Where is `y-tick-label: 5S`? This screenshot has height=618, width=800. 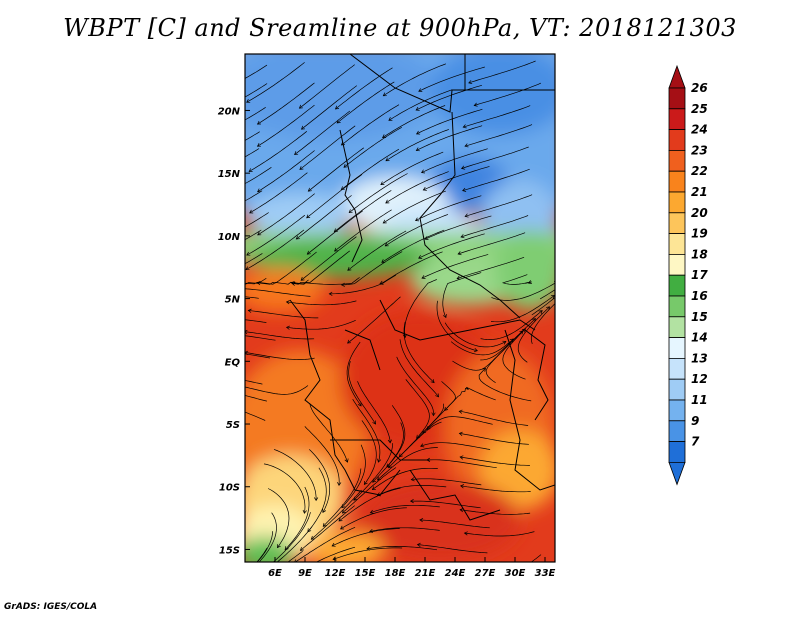
y-tick-label: 5S is located at coordinates (233, 425).